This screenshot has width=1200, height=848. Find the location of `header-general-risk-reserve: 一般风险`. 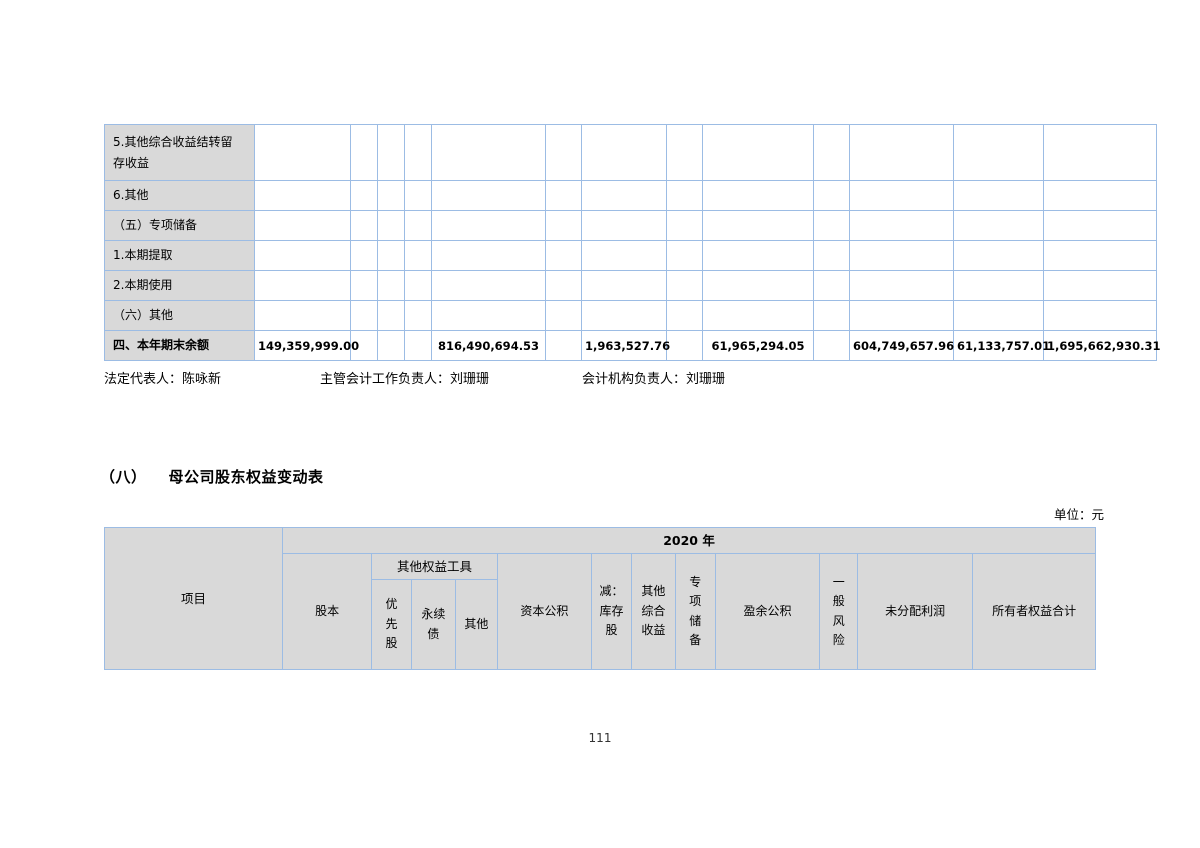

header-general-risk-reserve: 一般风险 is located at coordinates (839, 611).